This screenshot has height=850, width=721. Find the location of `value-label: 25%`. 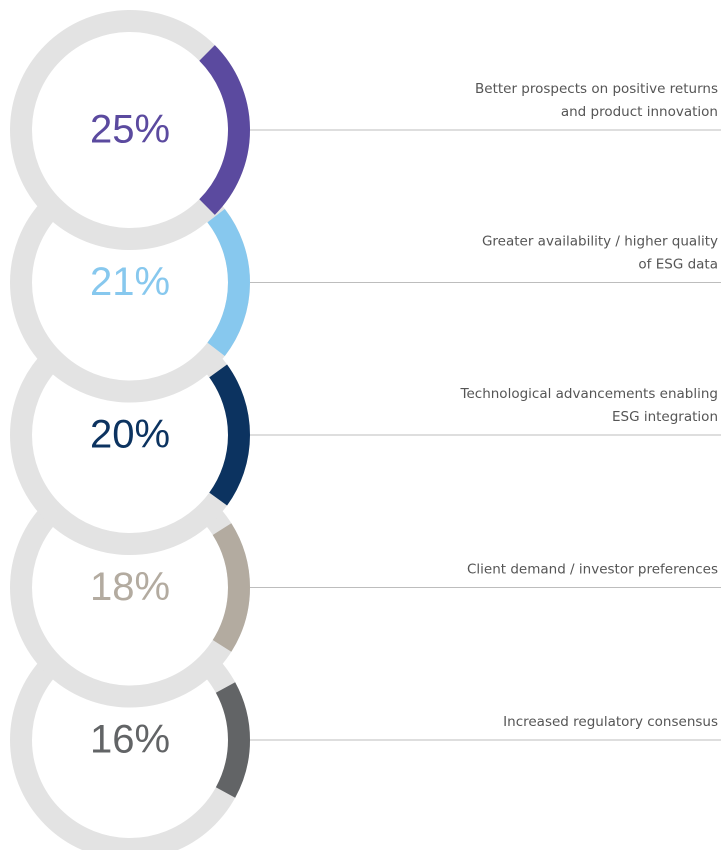

value-label: 25% is located at coordinates (130, 130).